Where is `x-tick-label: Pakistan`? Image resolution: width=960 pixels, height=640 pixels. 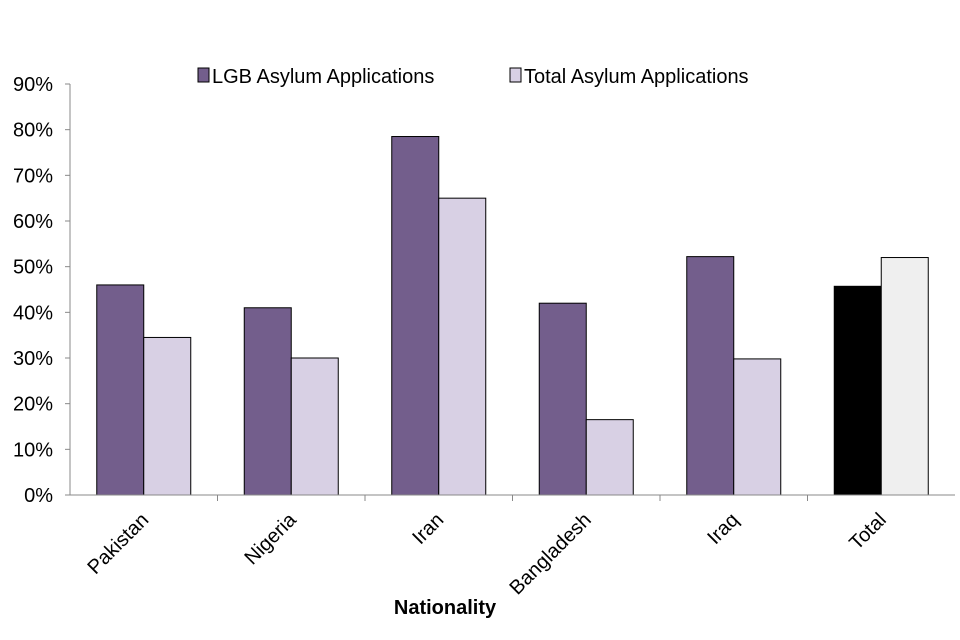 x-tick-label: Pakistan is located at coordinates (118, 544).